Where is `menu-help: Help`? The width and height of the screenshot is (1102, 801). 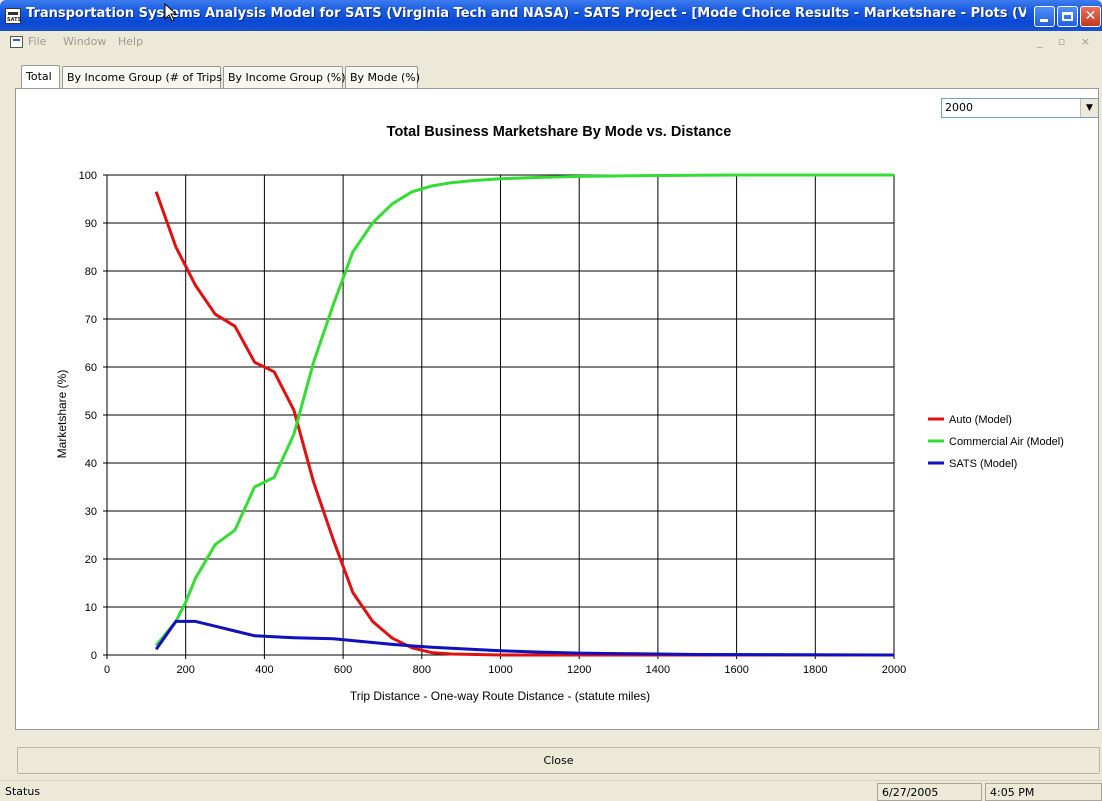
menu-help: Help is located at coordinates (131, 41).